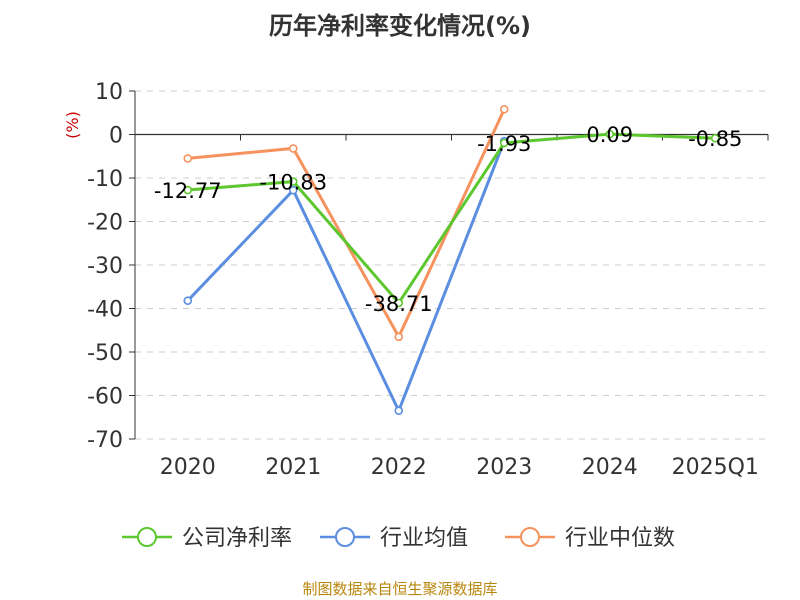  Describe the element at coordinates (105, 310) in the screenshot. I see `y-tick-label: -40` at that location.